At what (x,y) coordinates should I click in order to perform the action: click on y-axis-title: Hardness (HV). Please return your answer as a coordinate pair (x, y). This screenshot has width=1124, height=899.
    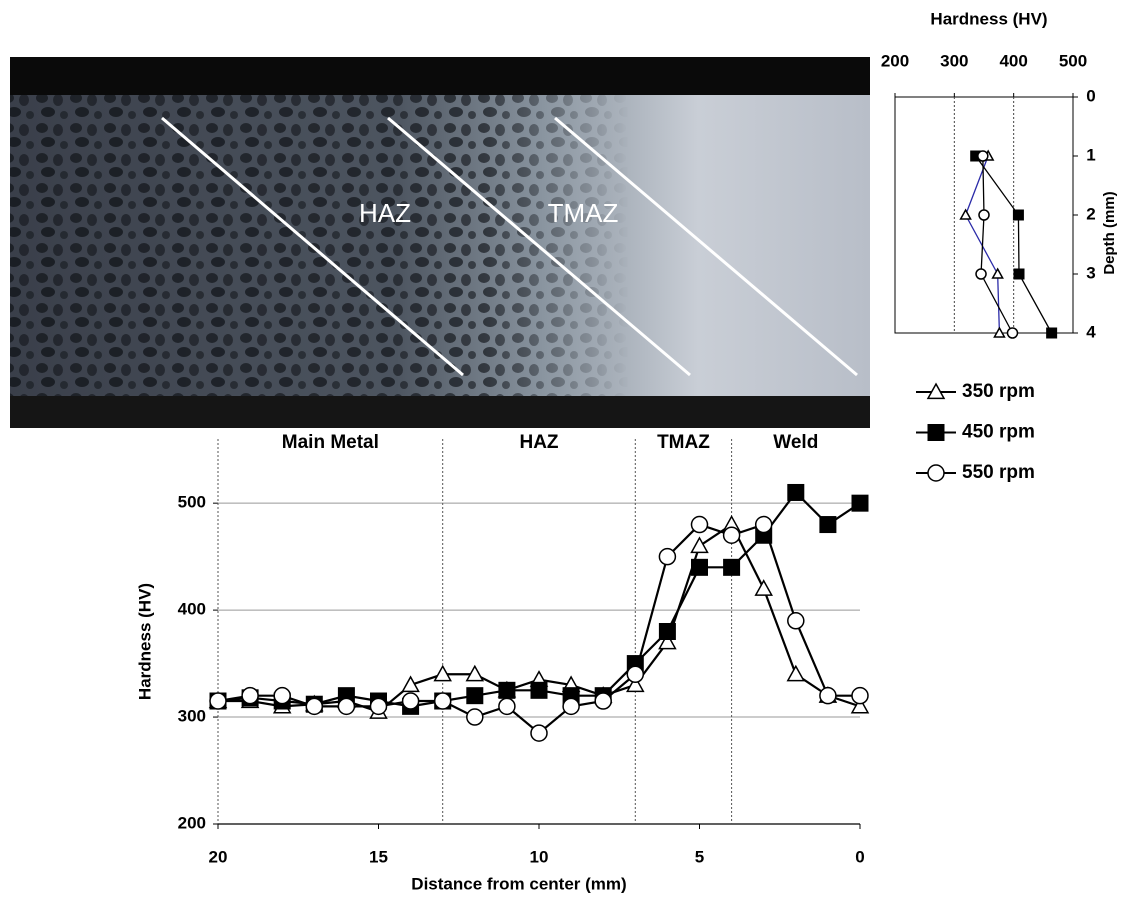
    Looking at the image, I should click on (144, 641).